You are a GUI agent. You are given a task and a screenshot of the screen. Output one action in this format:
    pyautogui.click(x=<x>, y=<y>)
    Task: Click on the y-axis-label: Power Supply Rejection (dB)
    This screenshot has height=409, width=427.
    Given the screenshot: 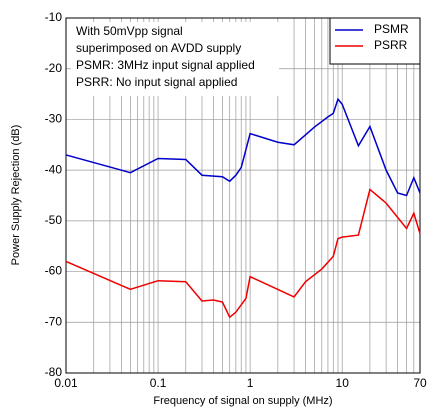 What is the action you would take?
    pyautogui.click(x=16, y=195)
    